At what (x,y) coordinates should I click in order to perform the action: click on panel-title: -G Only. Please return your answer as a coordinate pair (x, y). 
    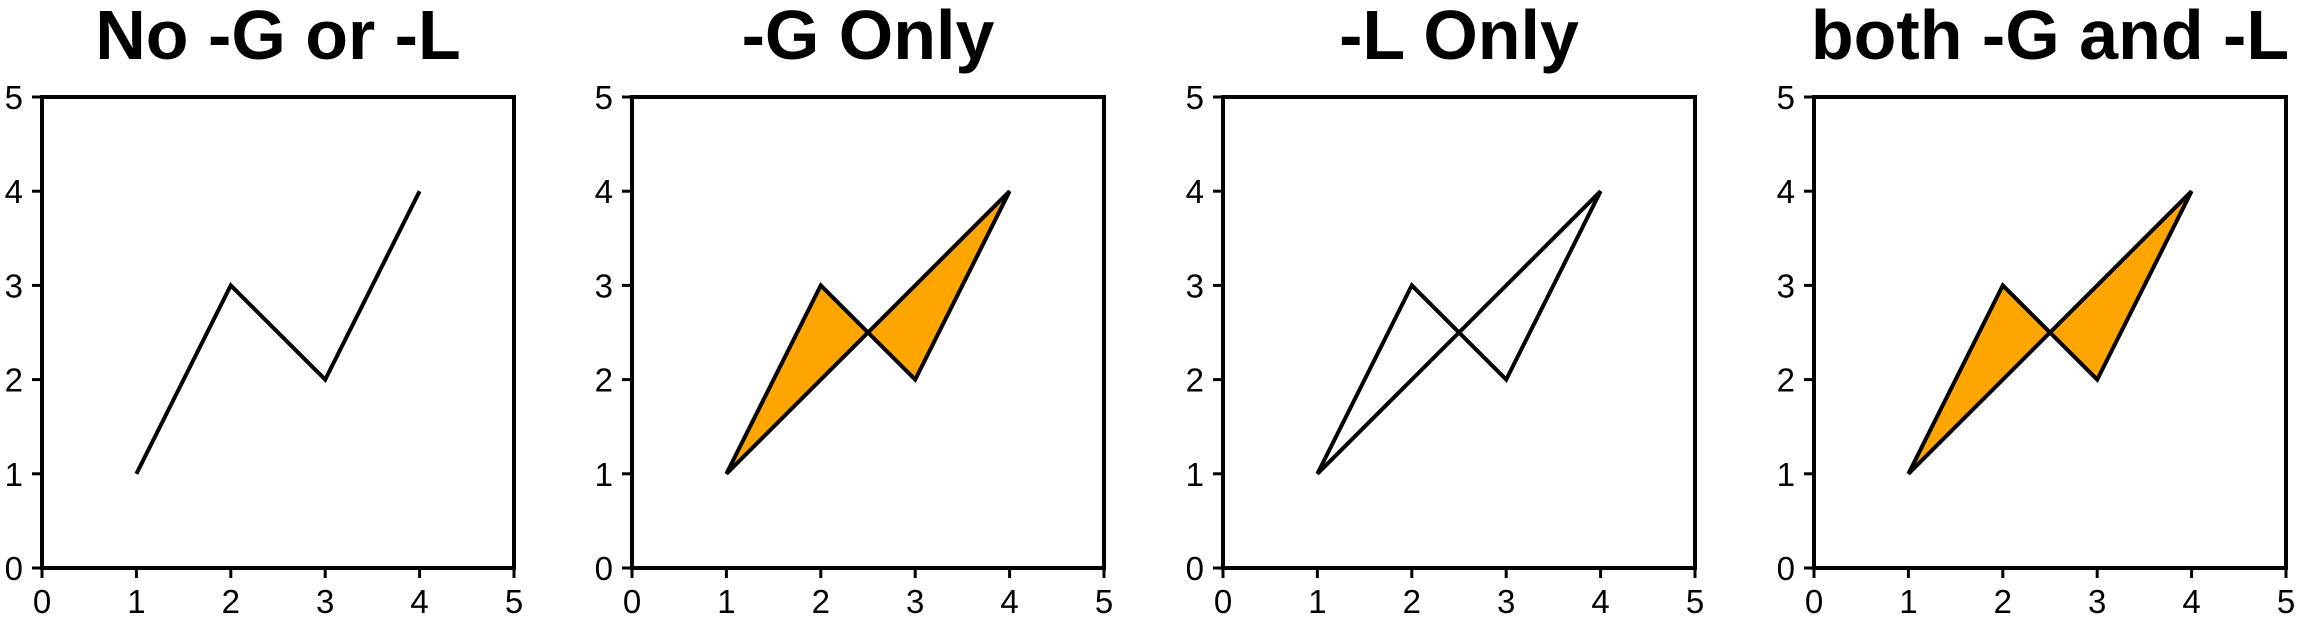
    Looking at the image, I should click on (868, 37).